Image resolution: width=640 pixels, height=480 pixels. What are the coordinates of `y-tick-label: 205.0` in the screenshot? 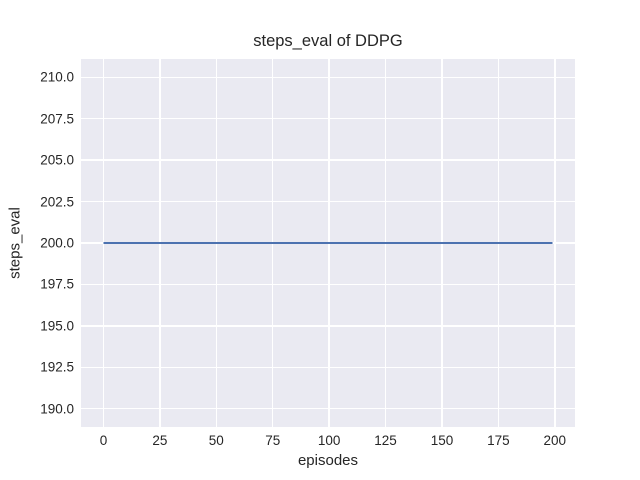 It's located at (57, 160).